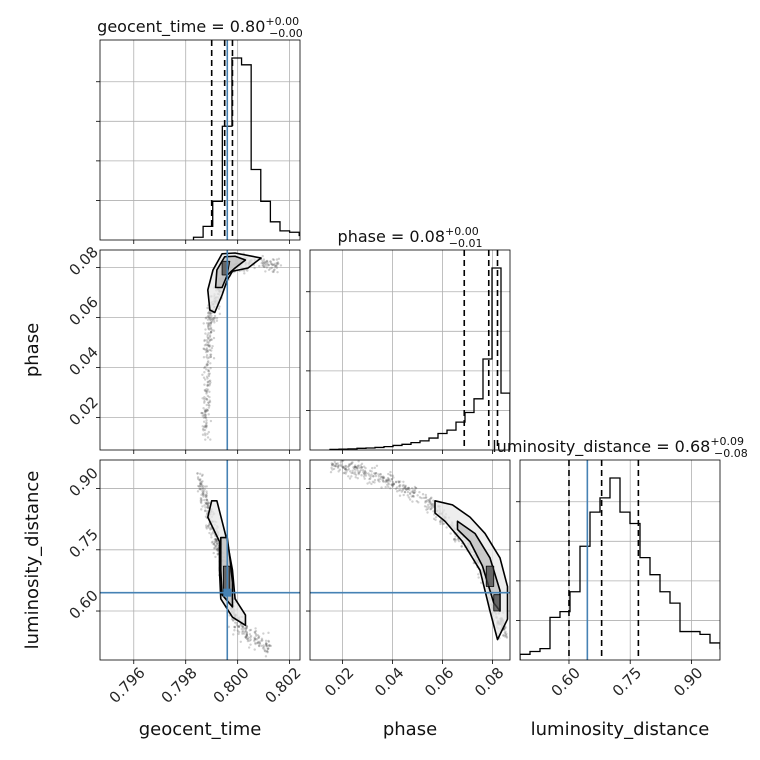 Image resolution: width=760 pixels, height=760 pixels. I want to click on xtick-label-geocent-time-1: 0.798, so click(179, 685).